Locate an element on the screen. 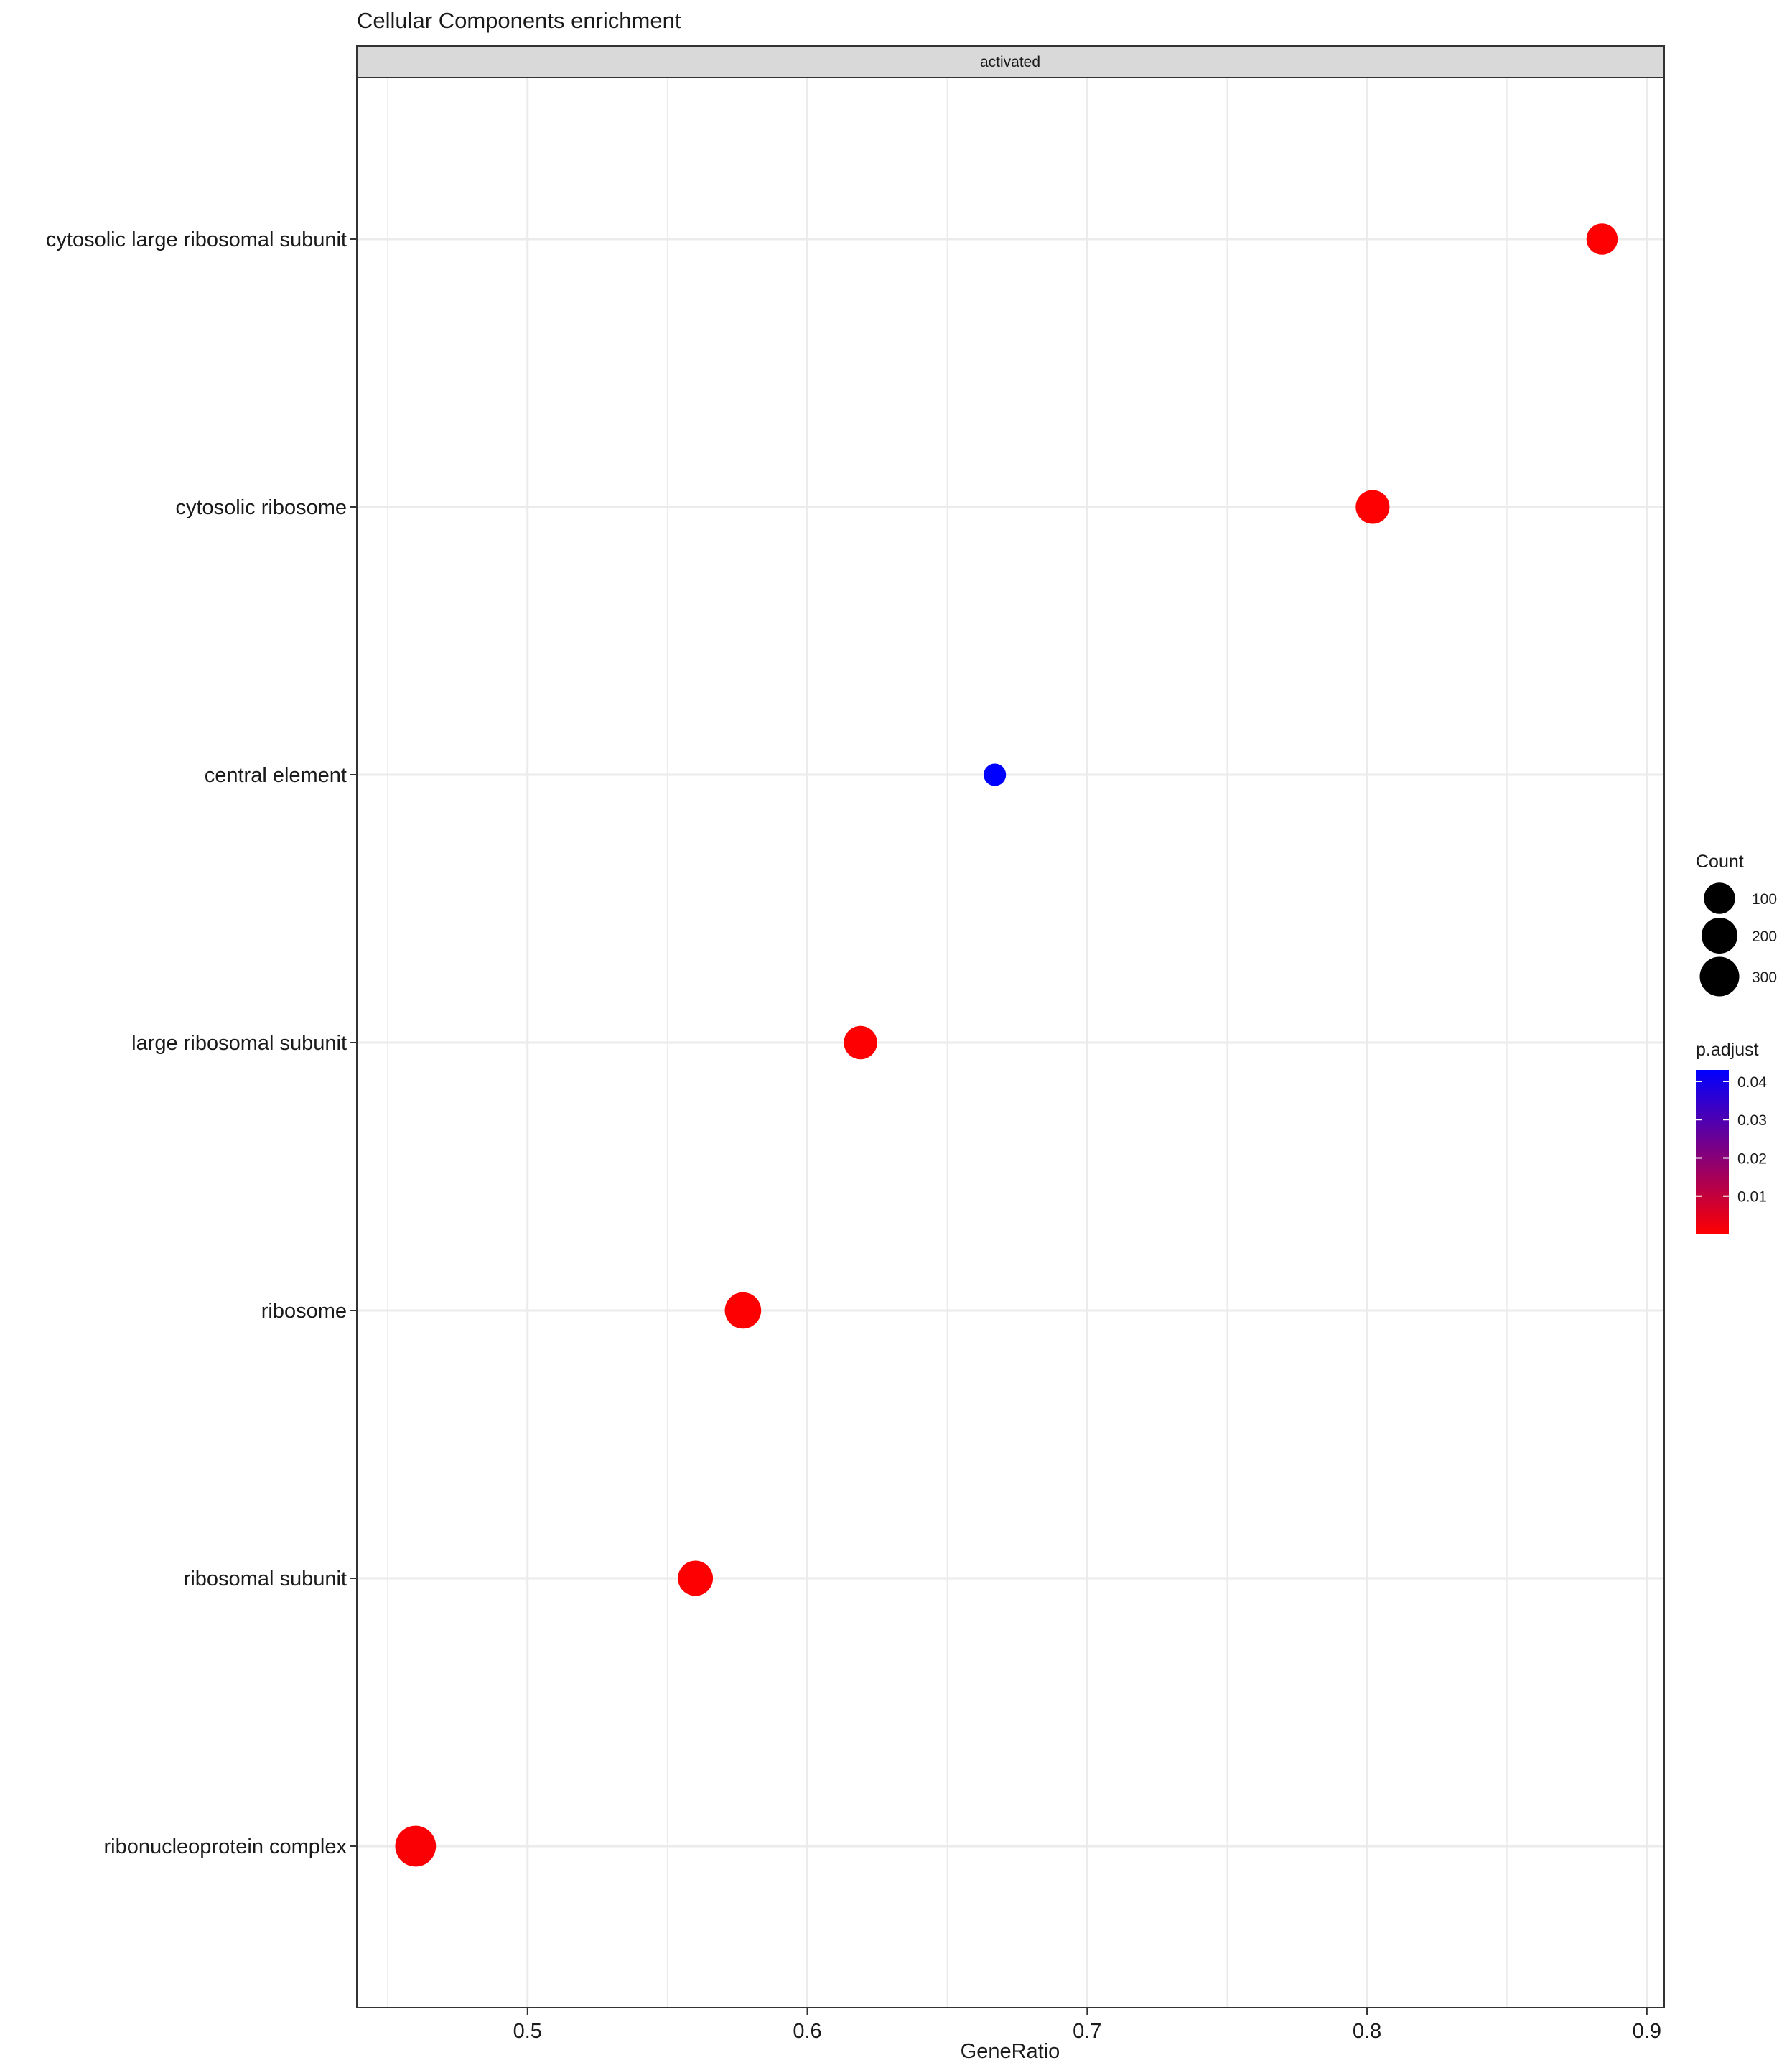 This screenshot has height=2068, width=1792. chart-title: Cellular Components enrichment is located at coordinates (519, 20).